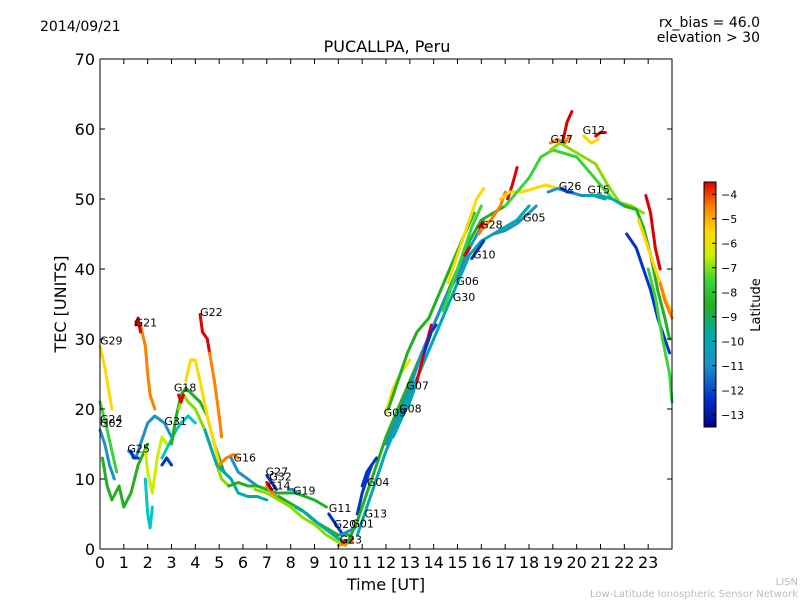 This screenshot has height=600, width=800. I want to click on sat-label-g05: G05, so click(534, 217).